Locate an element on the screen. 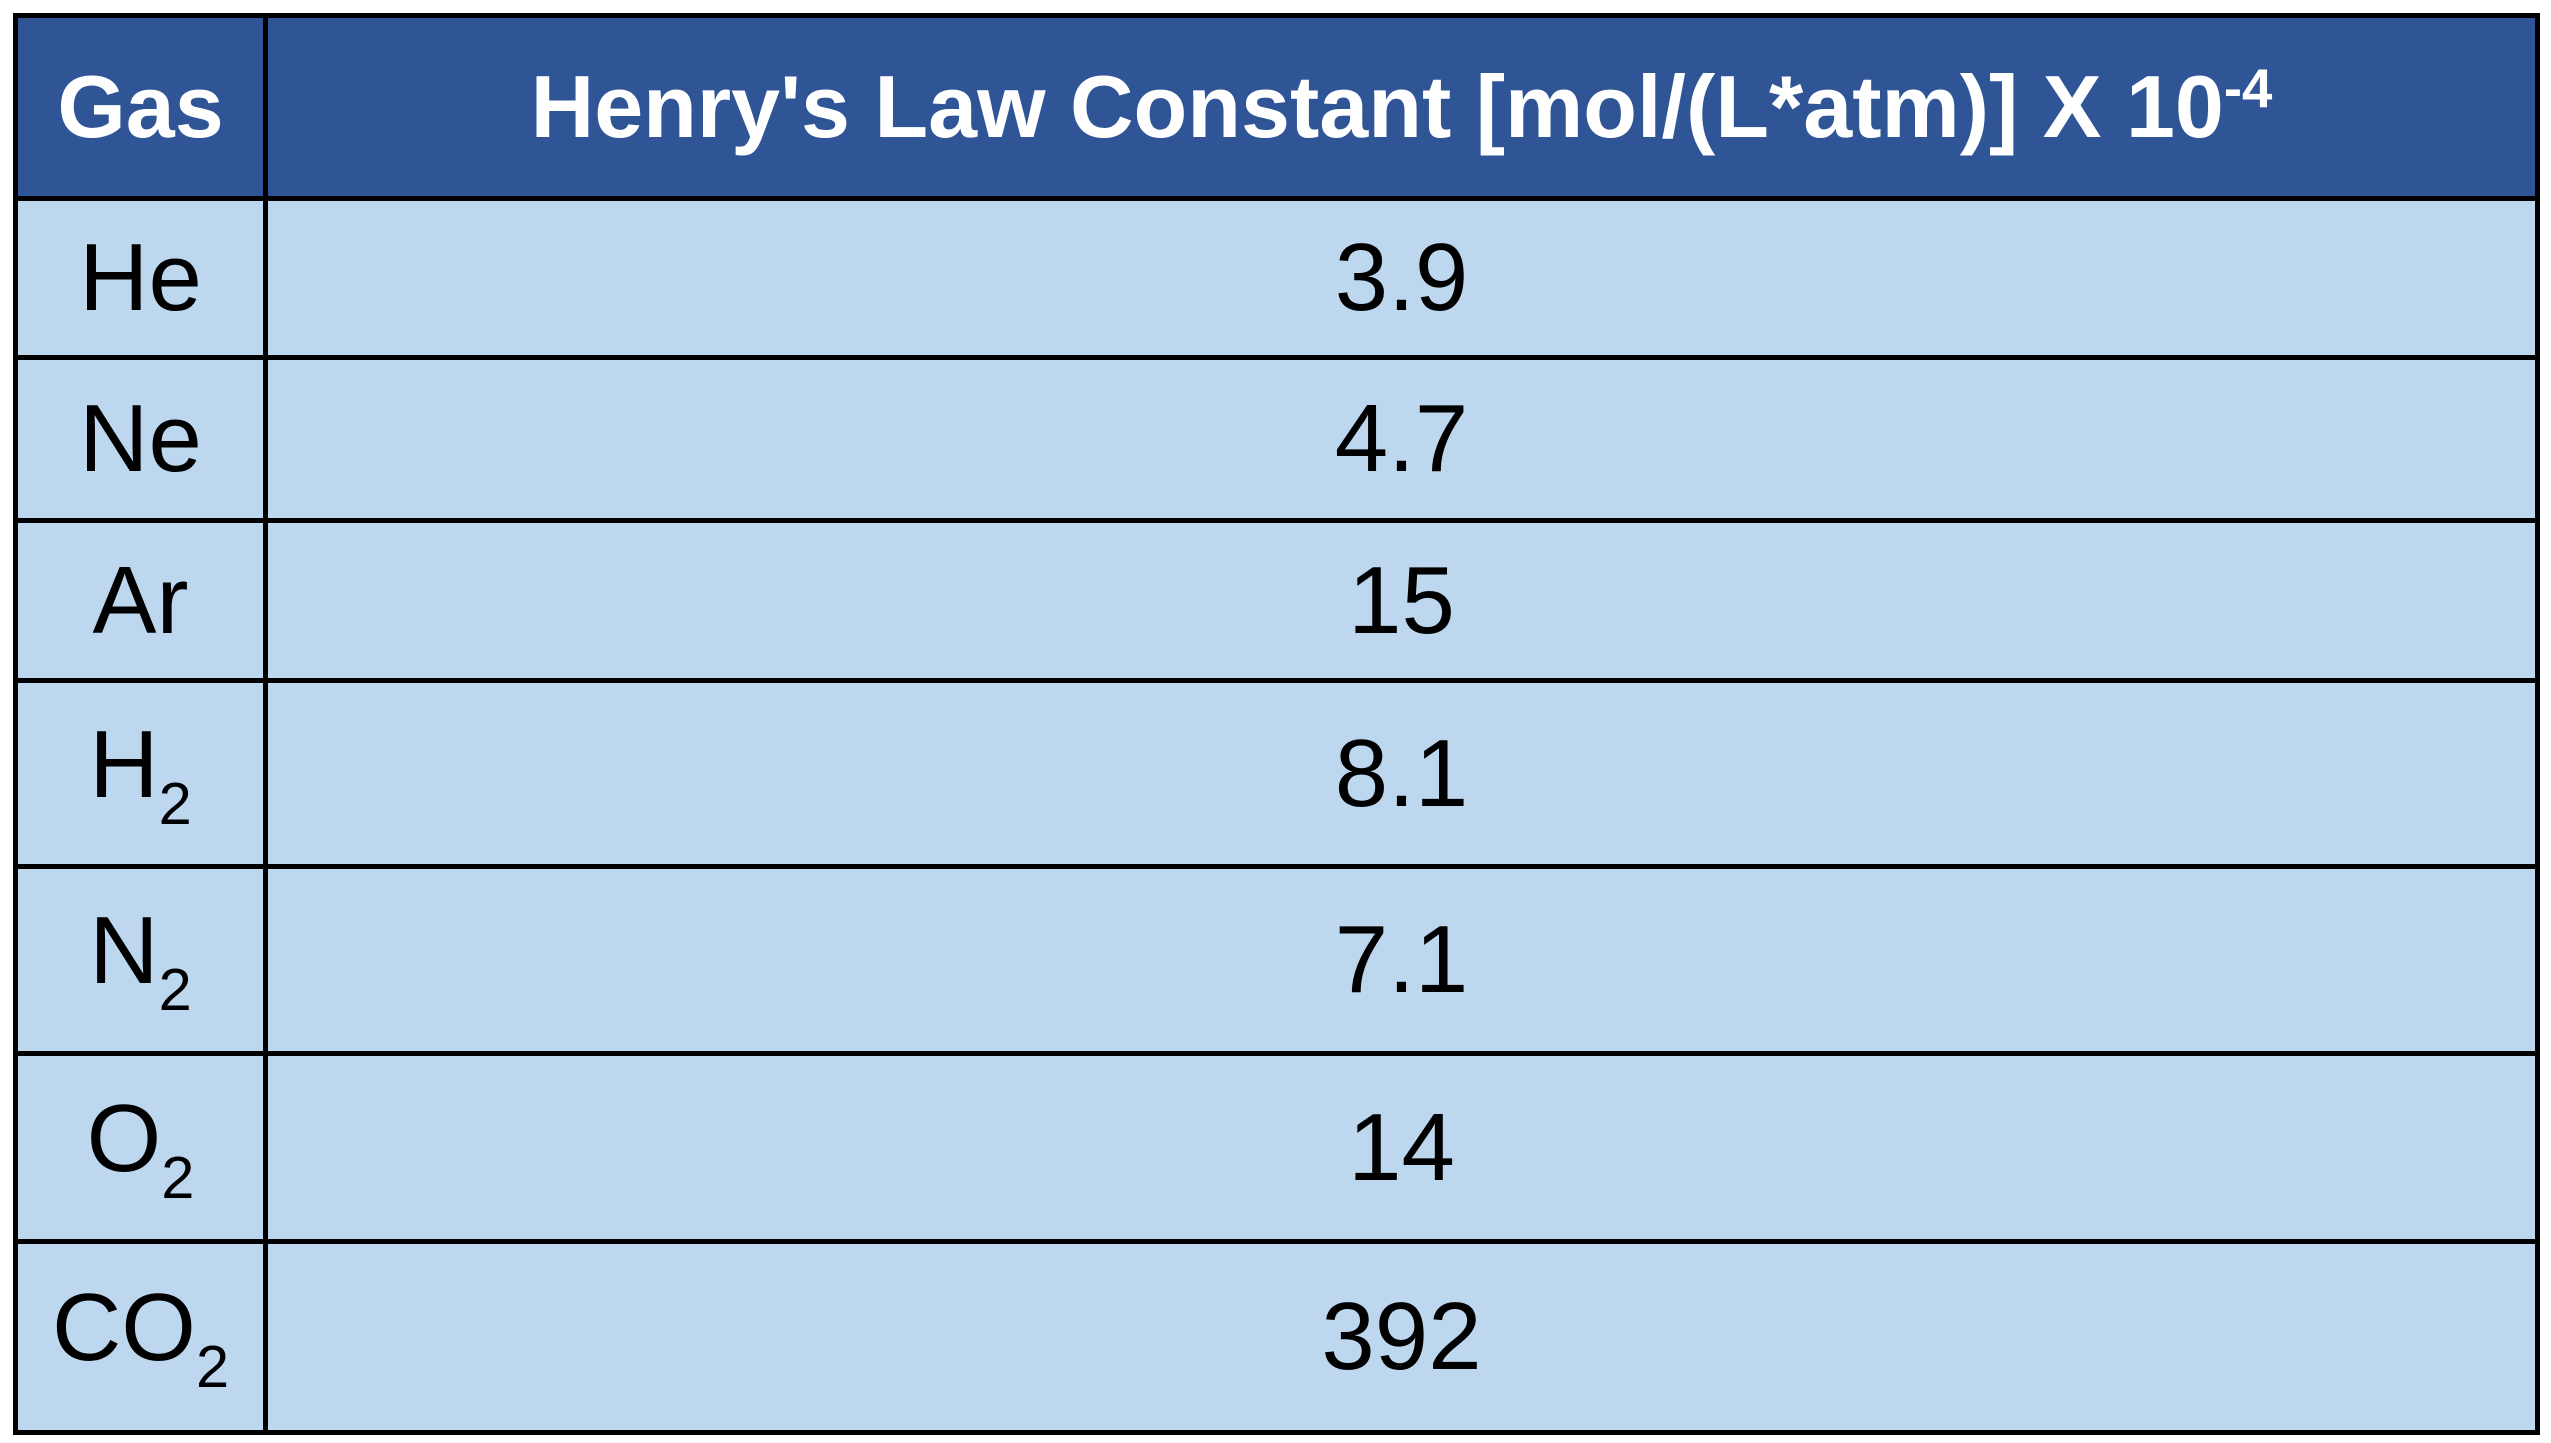 The image size is (2551, 1443). constant-value: 392 is located at coordinates (1401, 1336).